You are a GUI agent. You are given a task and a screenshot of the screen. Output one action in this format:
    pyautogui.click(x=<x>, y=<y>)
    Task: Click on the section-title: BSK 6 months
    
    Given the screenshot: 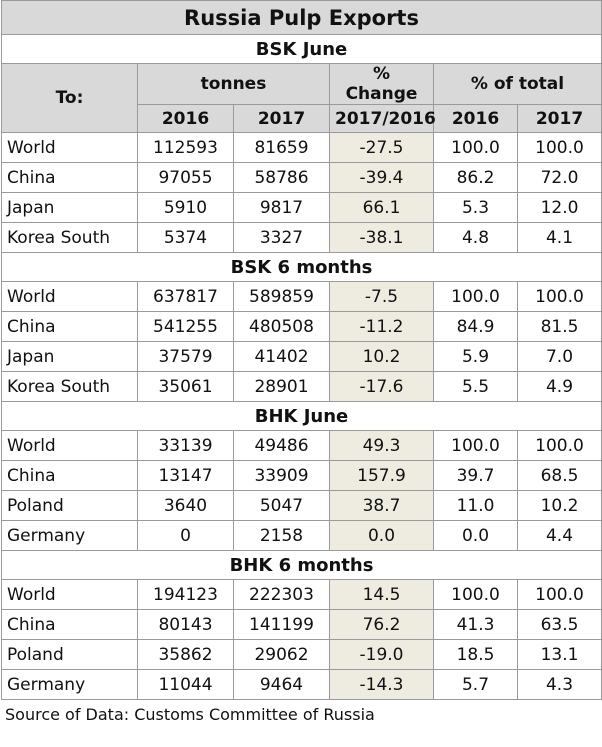 What is the action you would take?
    pyautogui.click(x=301, y=267)
    